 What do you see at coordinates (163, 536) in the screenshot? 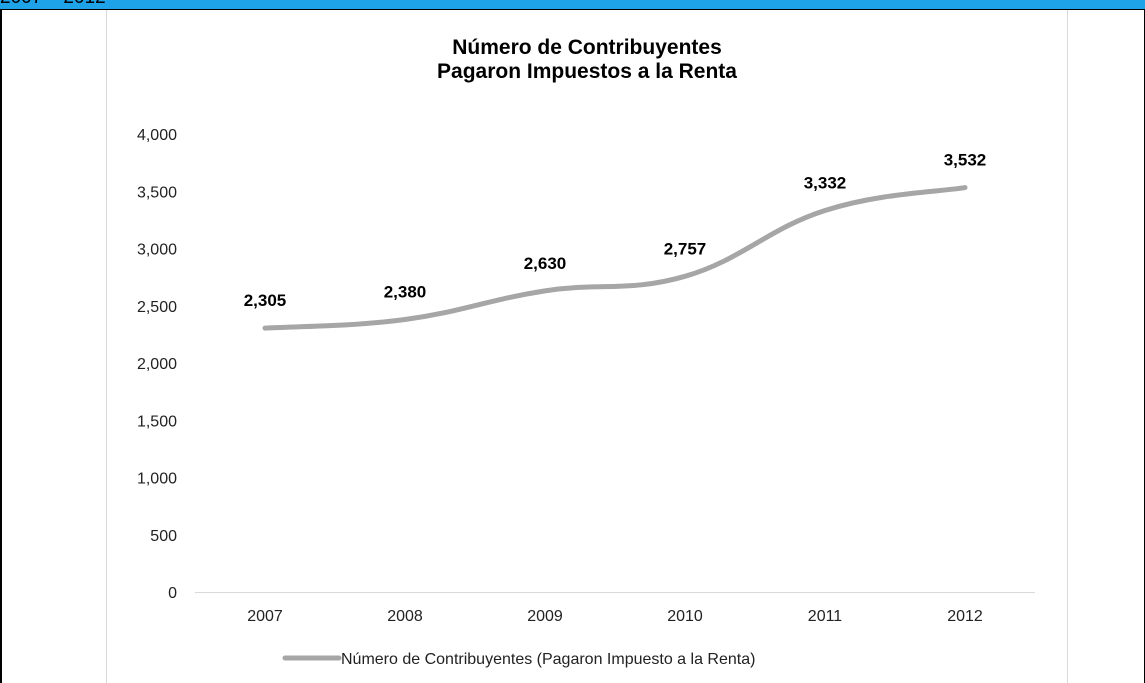
I see `y-tick-label: 500` at bounding box center [163, 536].